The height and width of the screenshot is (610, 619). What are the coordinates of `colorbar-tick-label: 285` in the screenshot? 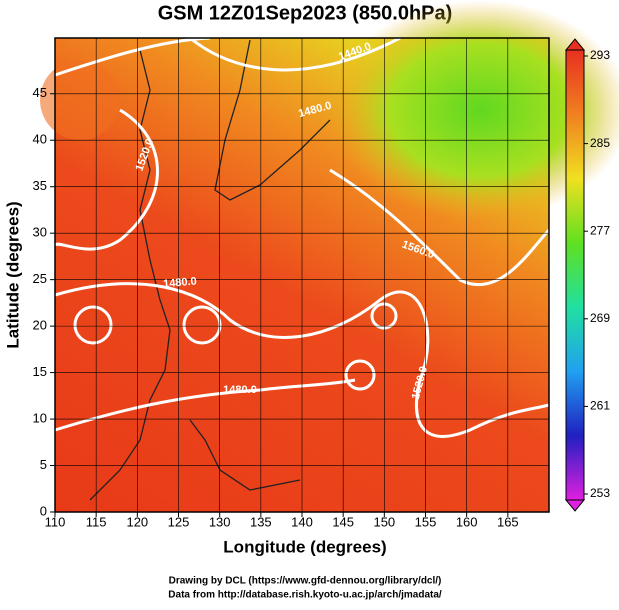 It's located at (600, 143).